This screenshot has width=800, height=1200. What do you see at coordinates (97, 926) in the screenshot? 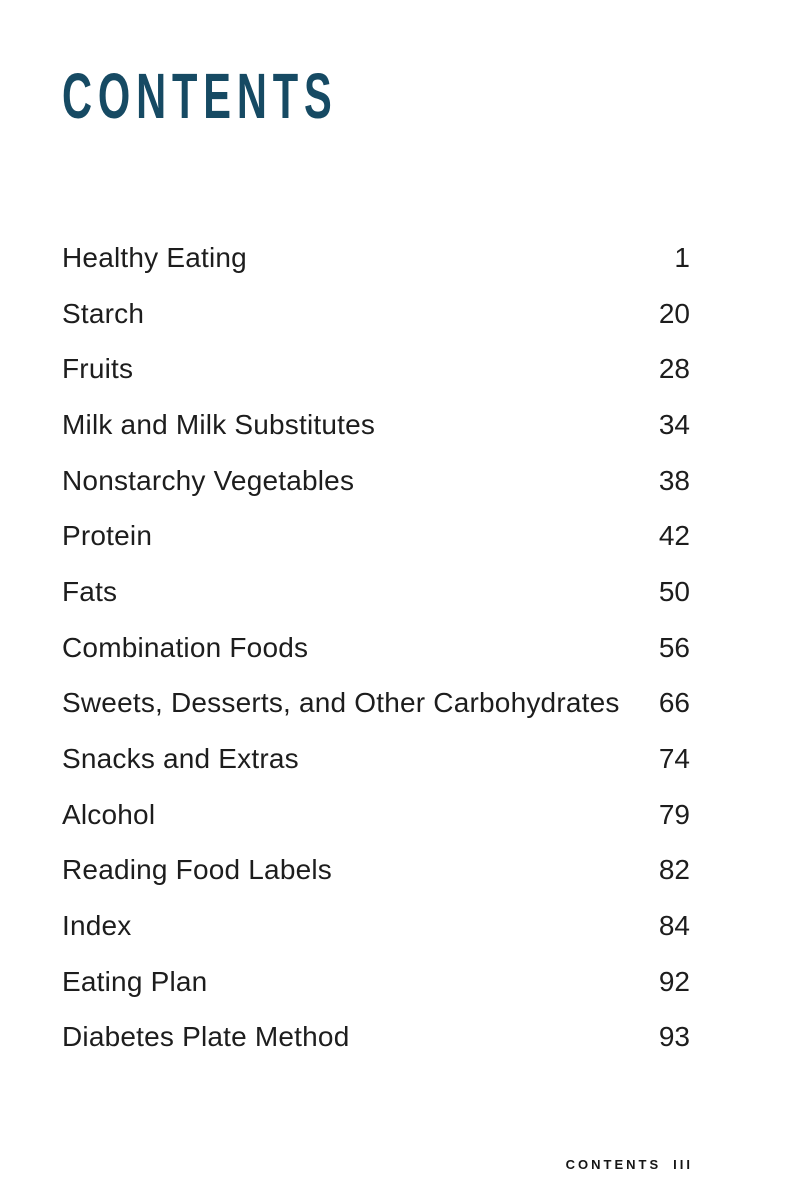
I see `toc-entry-label: Index` at bounding box center [97, 926].